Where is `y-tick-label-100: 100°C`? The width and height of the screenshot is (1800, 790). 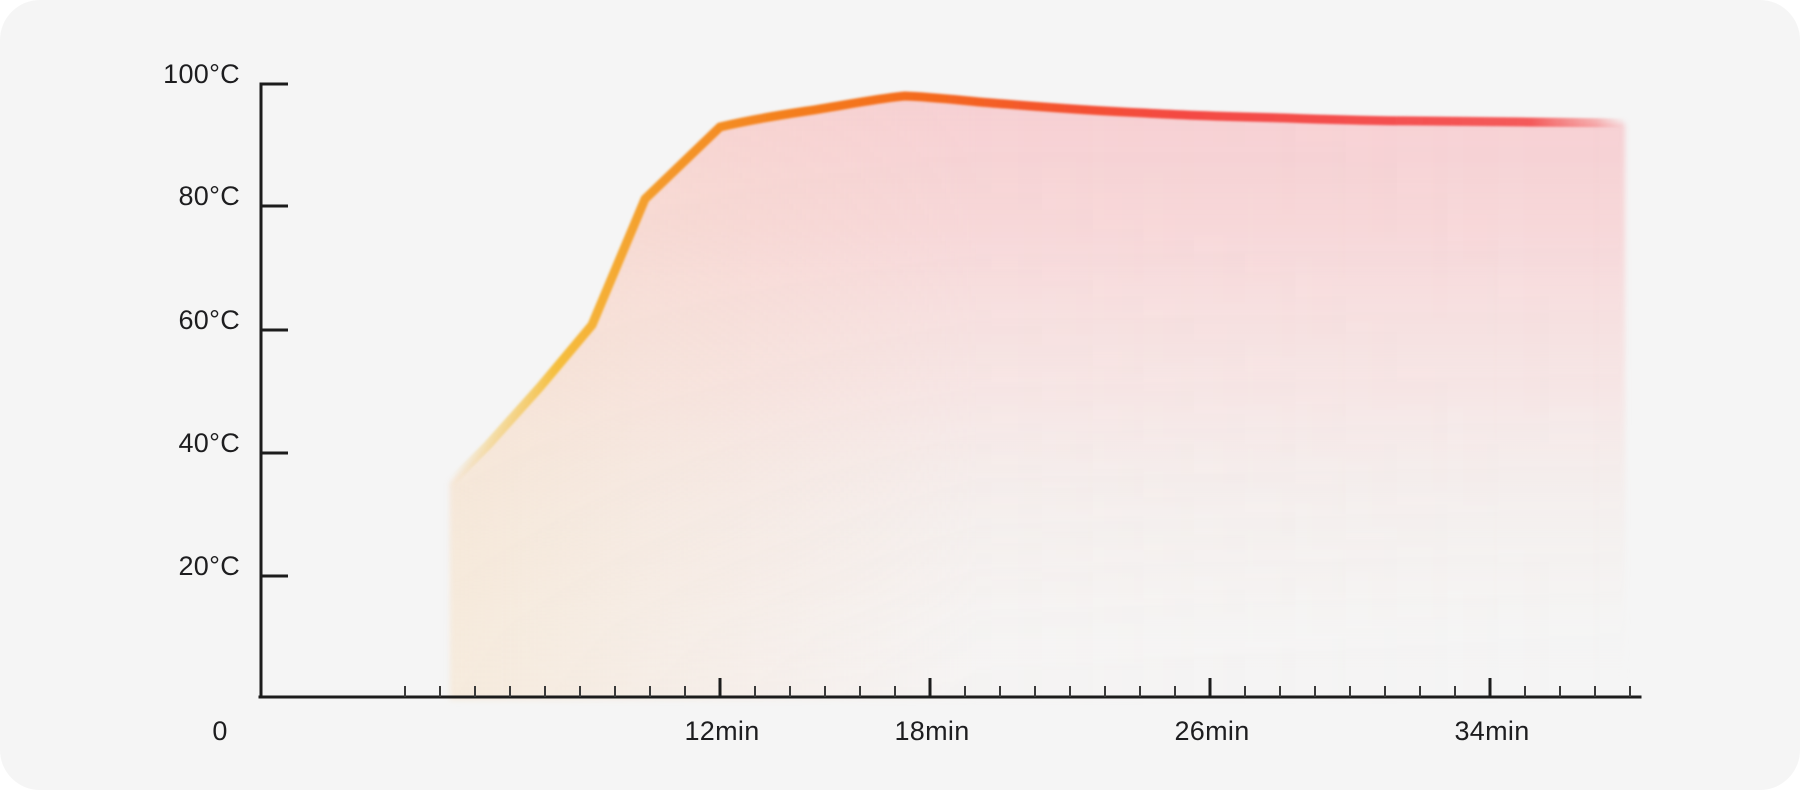 y-tick-label-100: 100°C is located at coordinates (201, 74).